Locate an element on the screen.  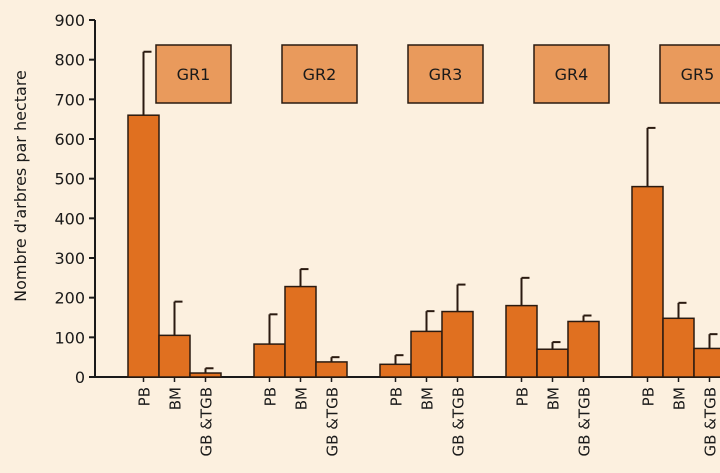
y-tick-label: 400 is located at coordinates (69, 218).